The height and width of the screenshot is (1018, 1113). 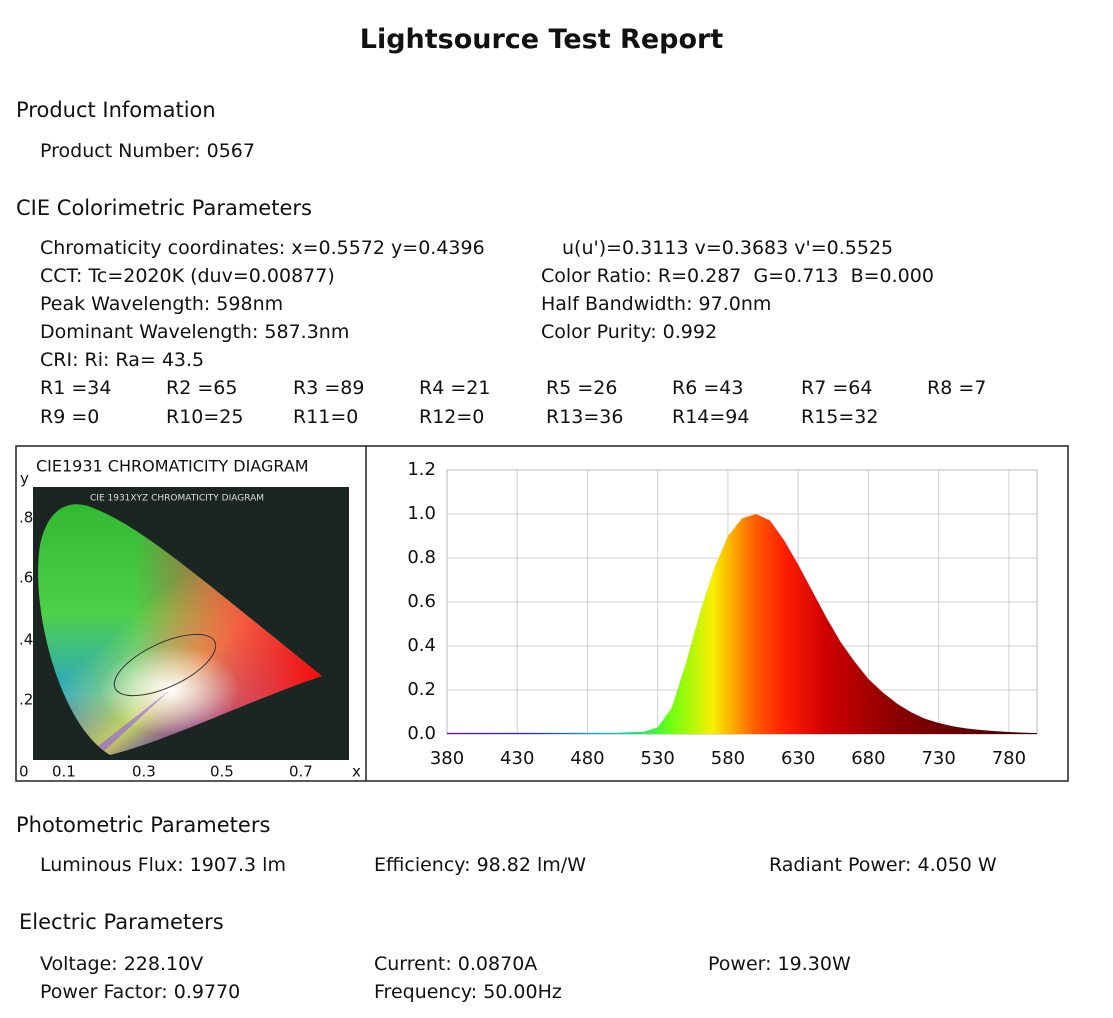 I want to click on param-text: Half Bandwidth: 97.0nm, so click(x=656, y=304).